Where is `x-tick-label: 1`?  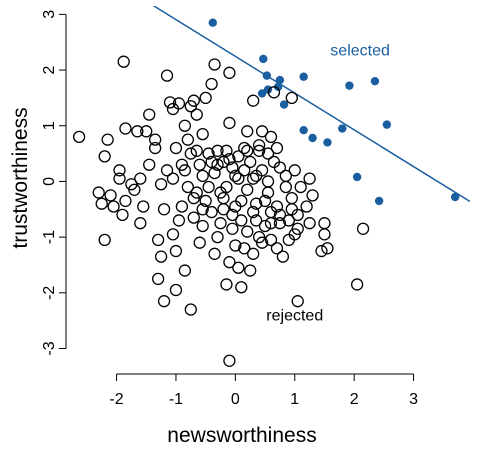 x-tick-label: 1 is located at coordinates (294, 399).